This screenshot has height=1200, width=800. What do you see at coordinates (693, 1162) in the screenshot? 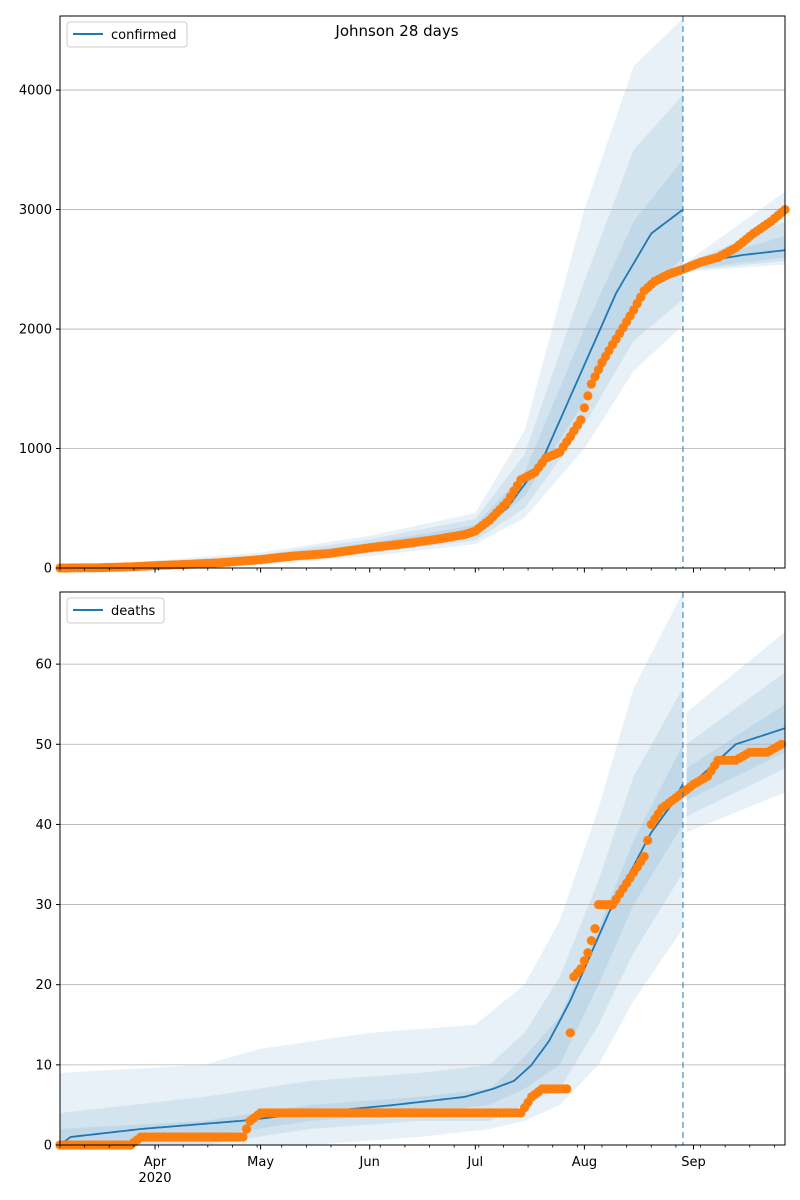
I see `deaths-xtick-label: Sep` at bounding box center [693, 1162].